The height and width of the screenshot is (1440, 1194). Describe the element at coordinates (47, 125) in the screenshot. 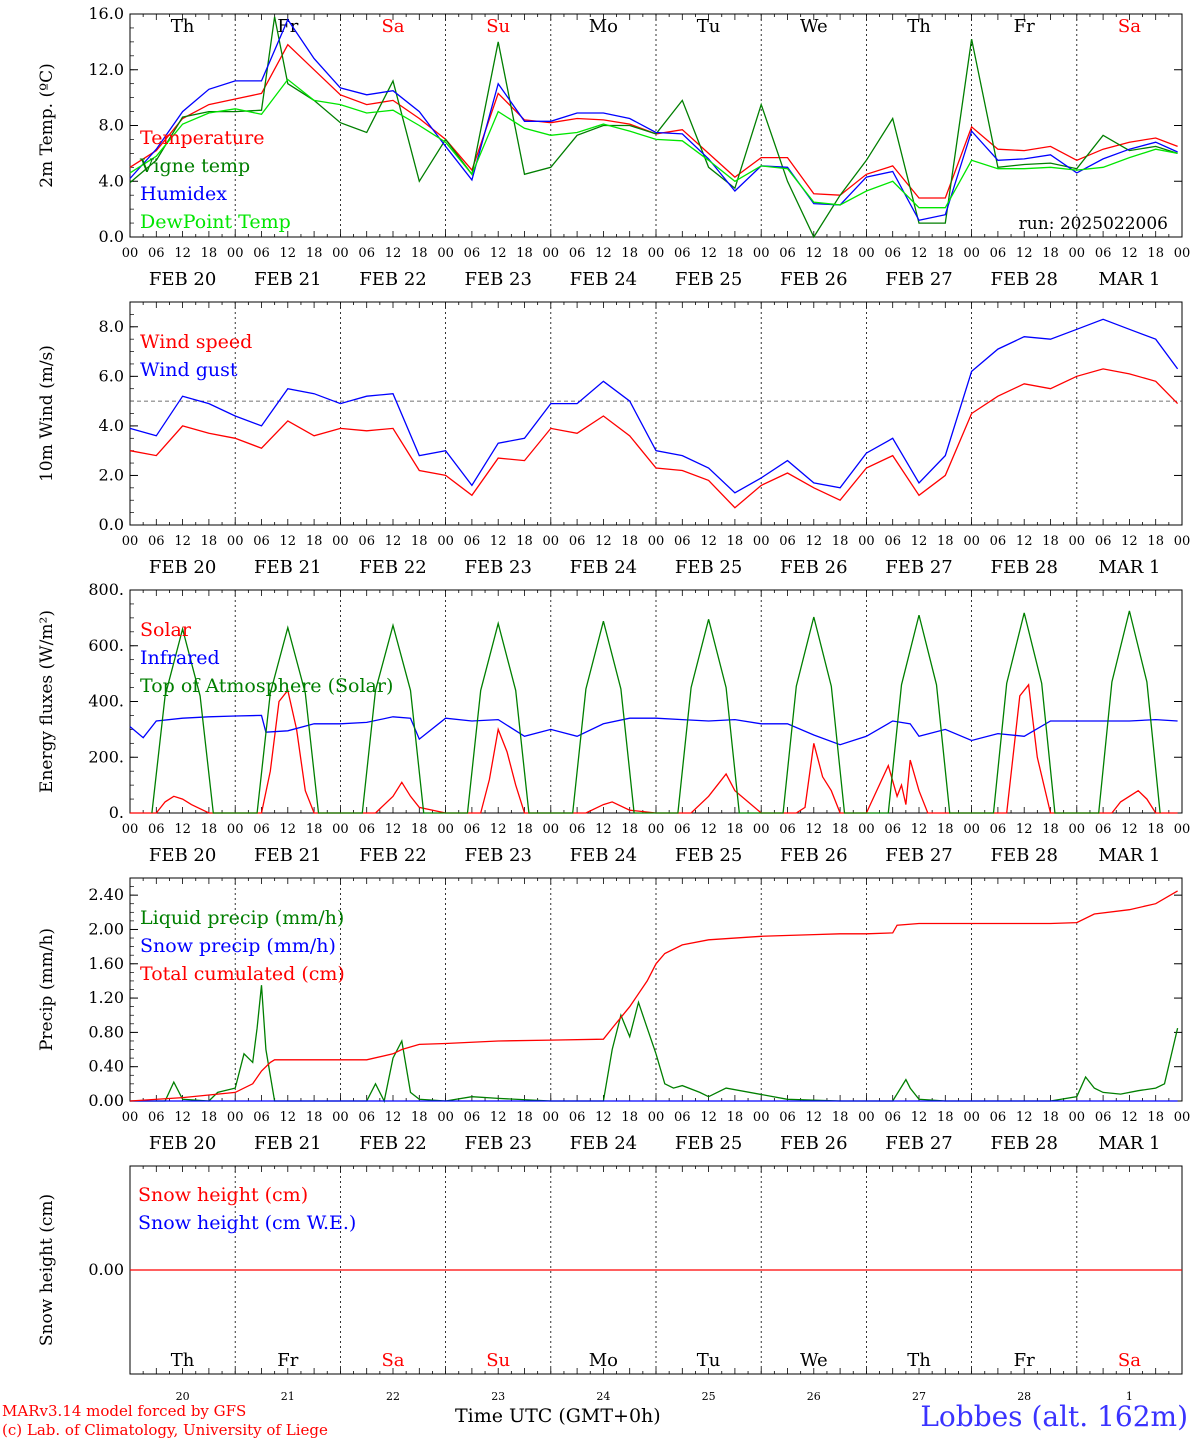

I see `y-axis-title: 2m Temp. (ºC)` at that location.